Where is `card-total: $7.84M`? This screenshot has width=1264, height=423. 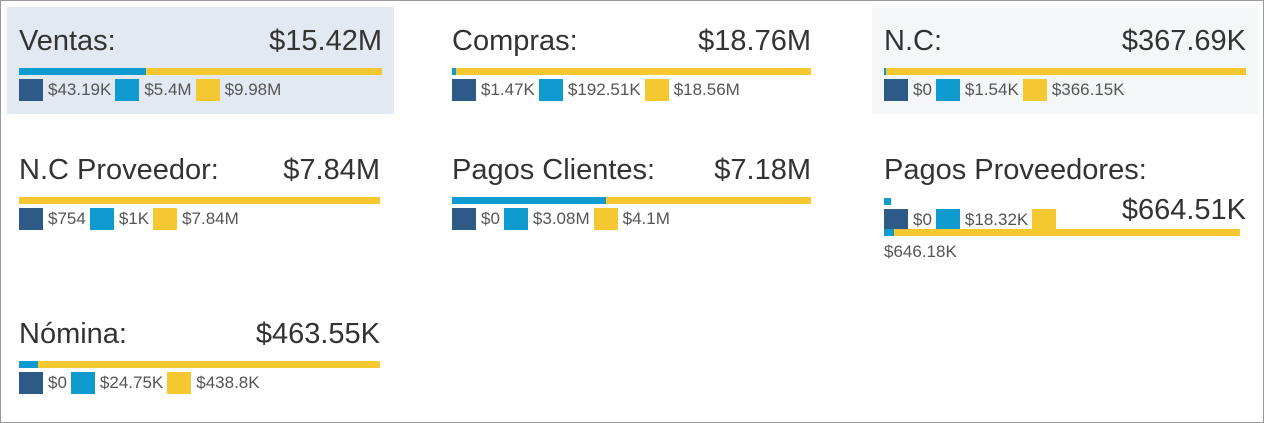 card-total: $7.84M is located at coordinates (331, 170).